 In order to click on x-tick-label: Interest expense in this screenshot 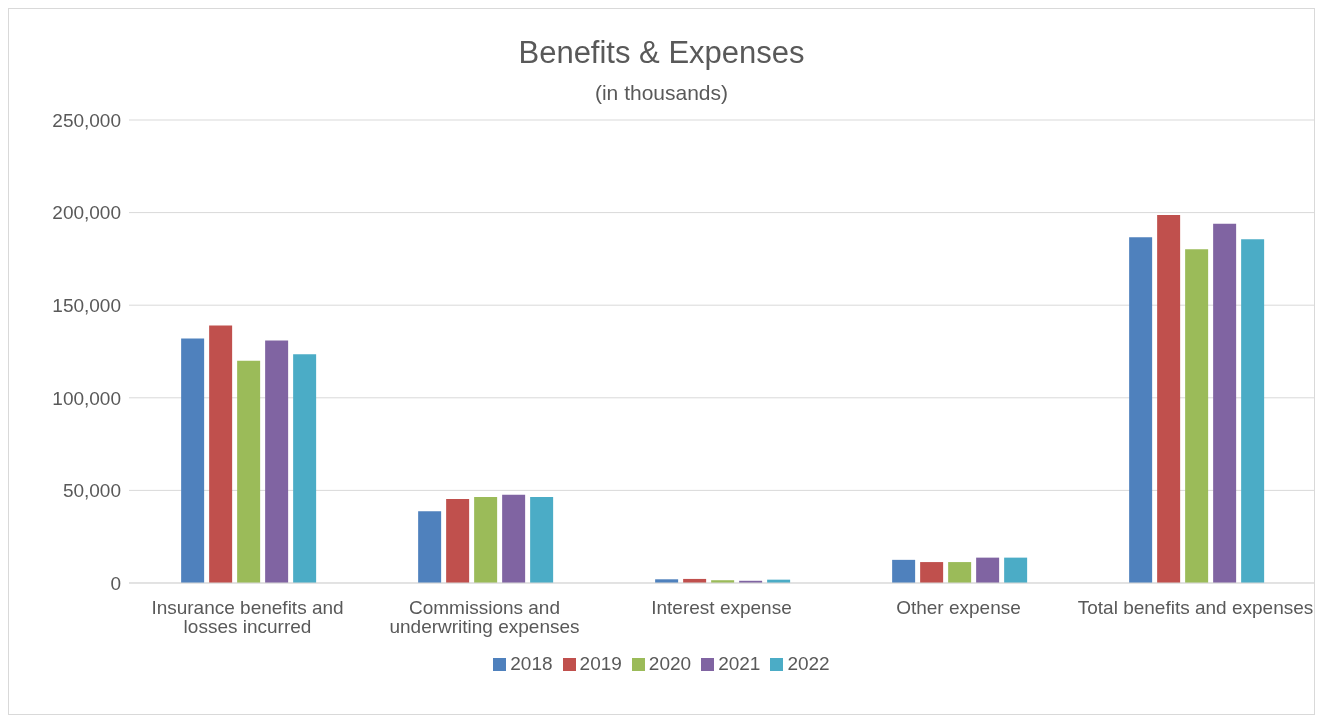, I will do `click(721, 608)`.